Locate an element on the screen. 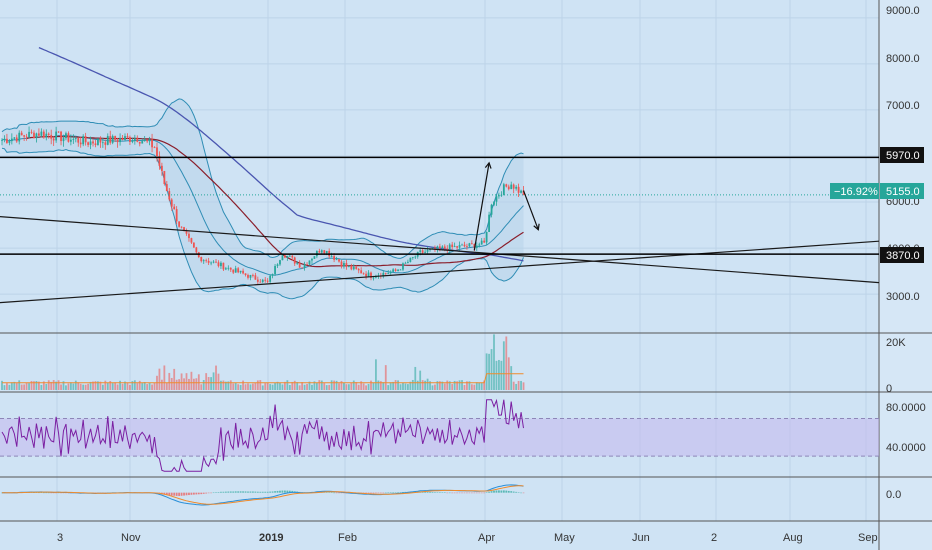  time-label-feb: Feb is located at coordinates (347, 538).